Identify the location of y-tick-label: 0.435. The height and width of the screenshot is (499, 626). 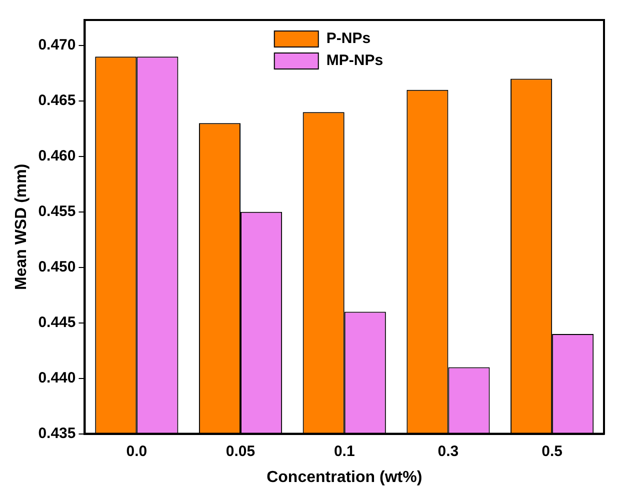
(57, 433).